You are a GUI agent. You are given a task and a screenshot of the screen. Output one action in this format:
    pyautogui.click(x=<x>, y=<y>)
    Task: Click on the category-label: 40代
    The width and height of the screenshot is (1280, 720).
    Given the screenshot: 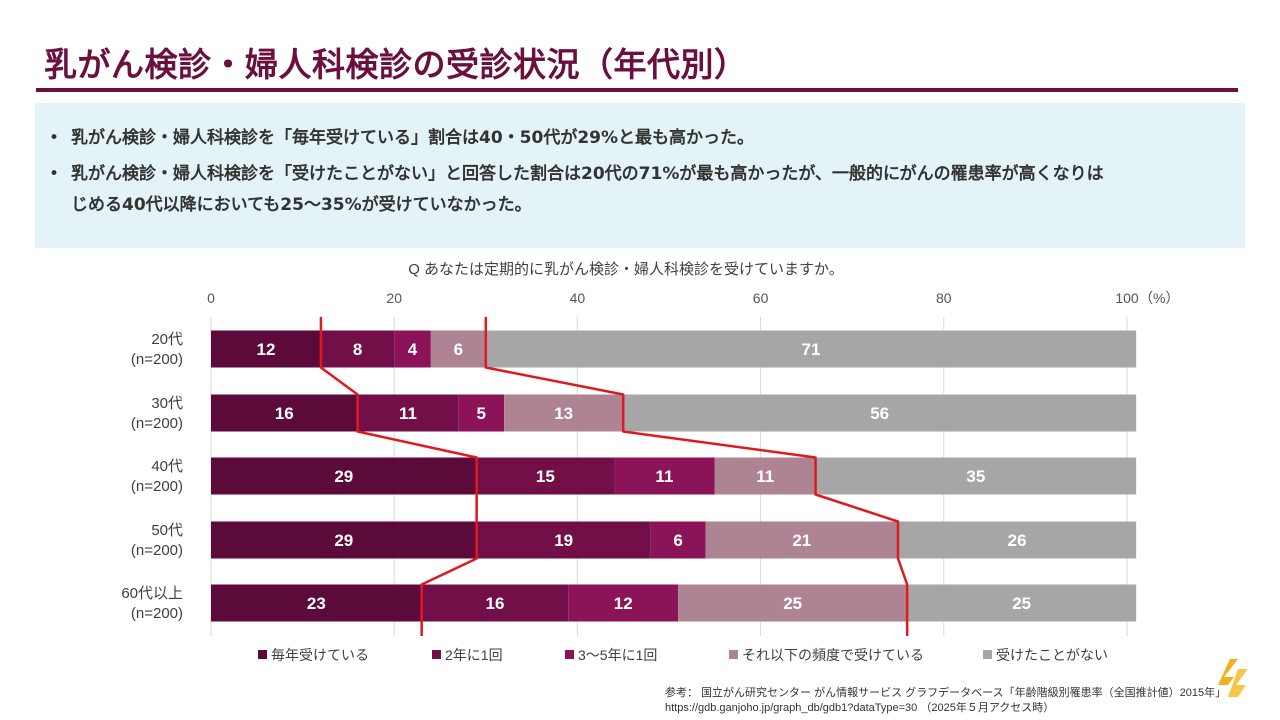 What is the action you would take?
    pyautogui.click(x=167, y=466)
    